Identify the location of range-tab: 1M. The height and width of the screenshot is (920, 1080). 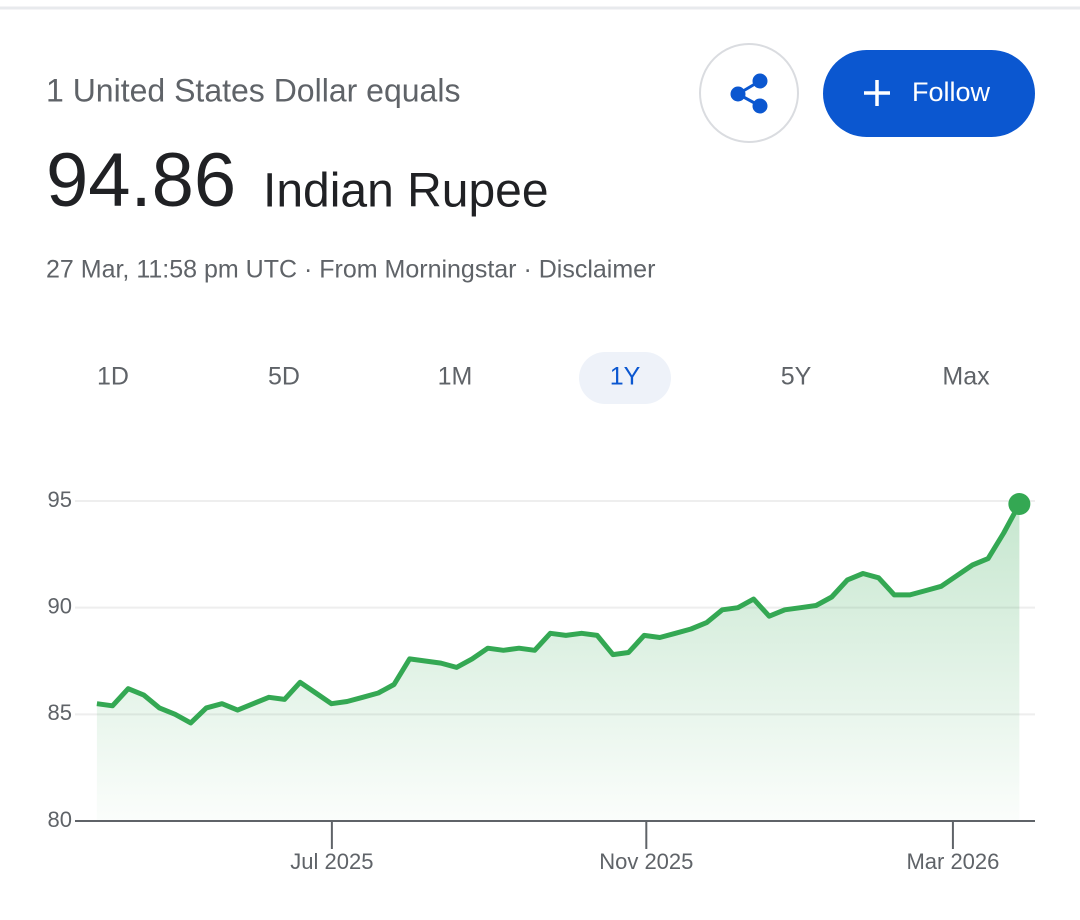
(455, 377).